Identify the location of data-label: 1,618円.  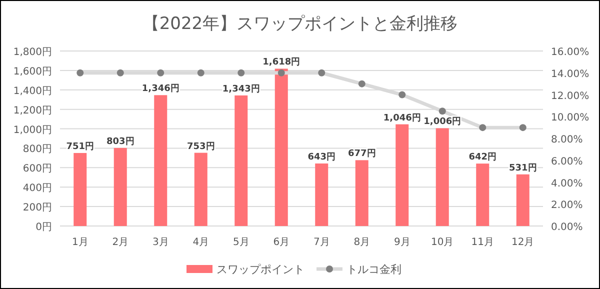
(281, 62).